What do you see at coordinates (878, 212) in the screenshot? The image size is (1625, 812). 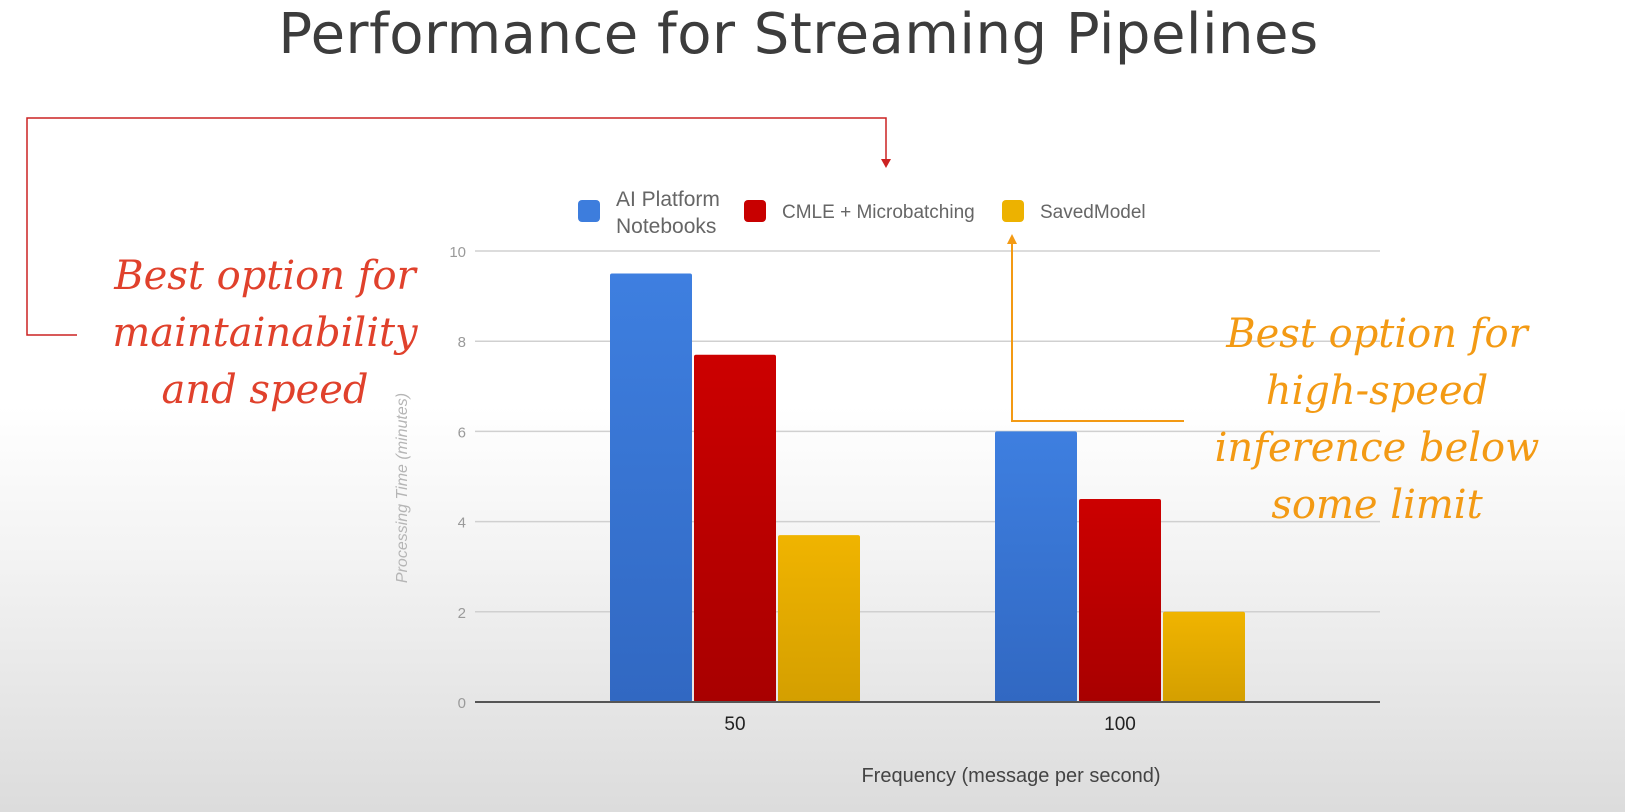 I see `legend-label: CMLE + Microbatching` at bounding box center [878, 212].